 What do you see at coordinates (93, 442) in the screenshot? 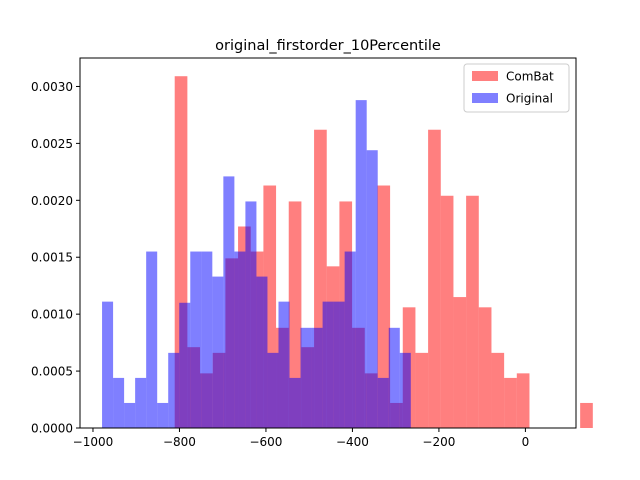
I see `x-tick-label: −1000` at bounding box center [93, 442].